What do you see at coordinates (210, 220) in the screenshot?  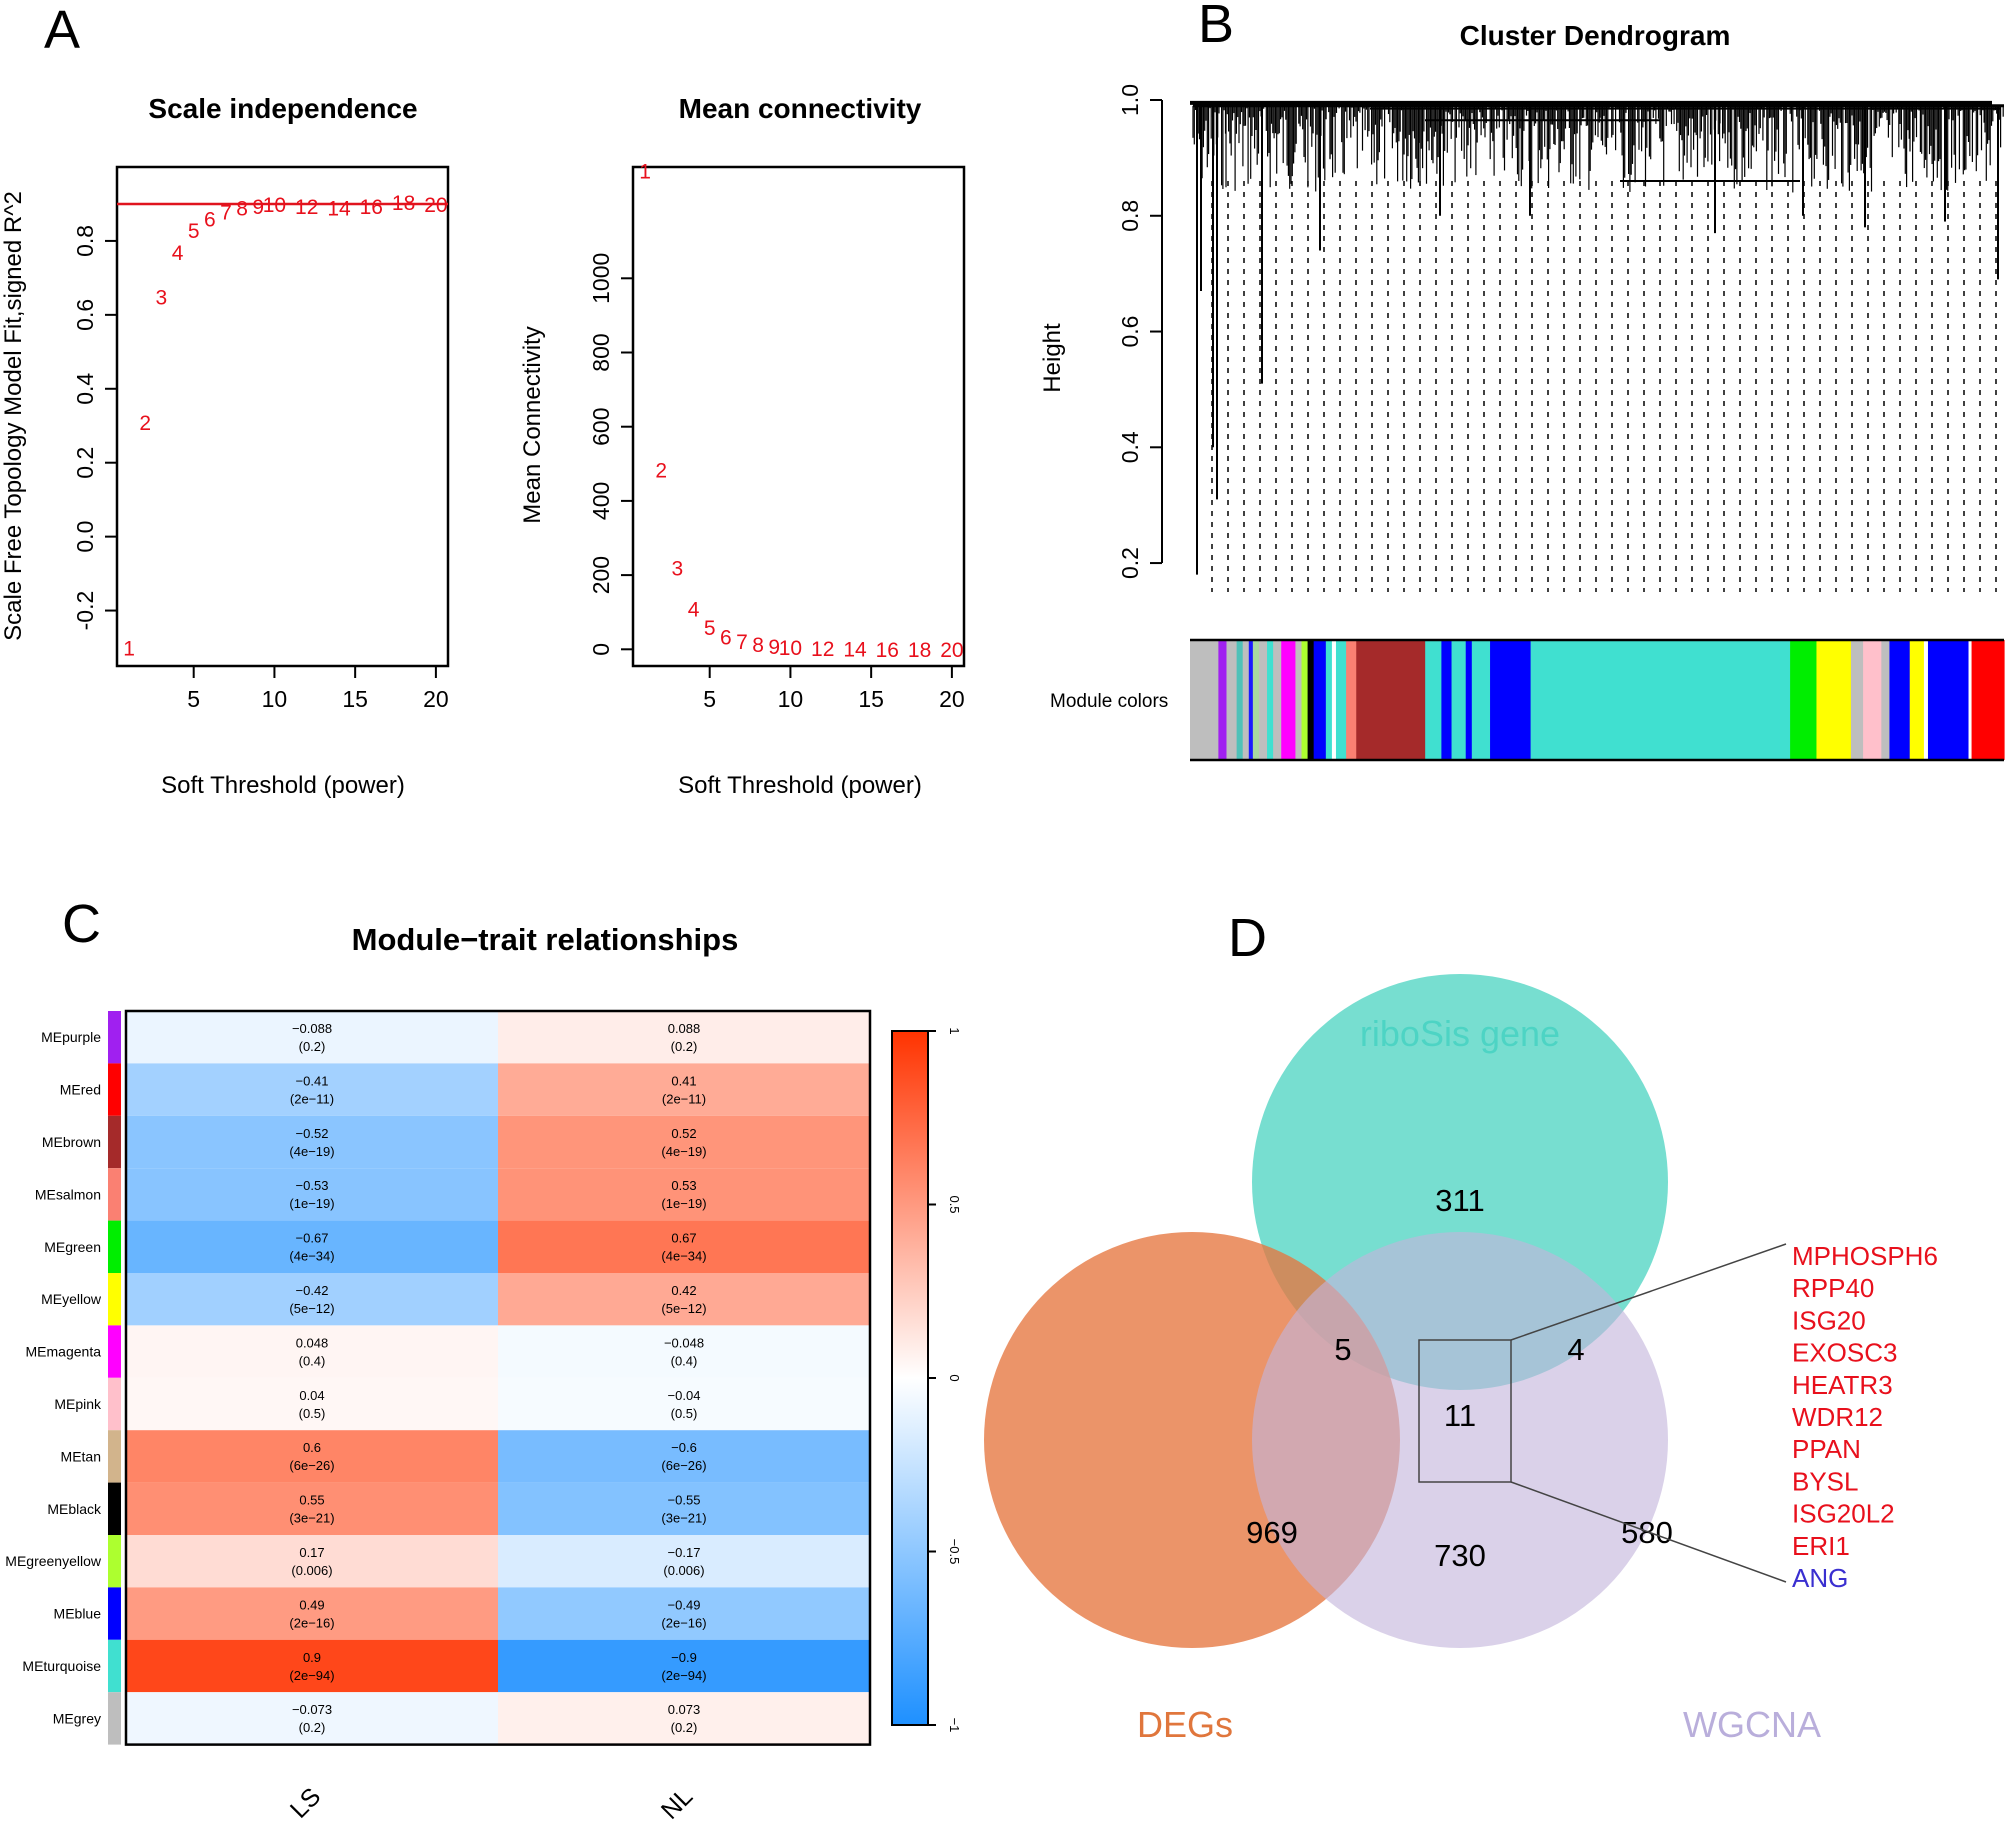 I see `scale-independence-point: 6` at bounding box center [210, 220].